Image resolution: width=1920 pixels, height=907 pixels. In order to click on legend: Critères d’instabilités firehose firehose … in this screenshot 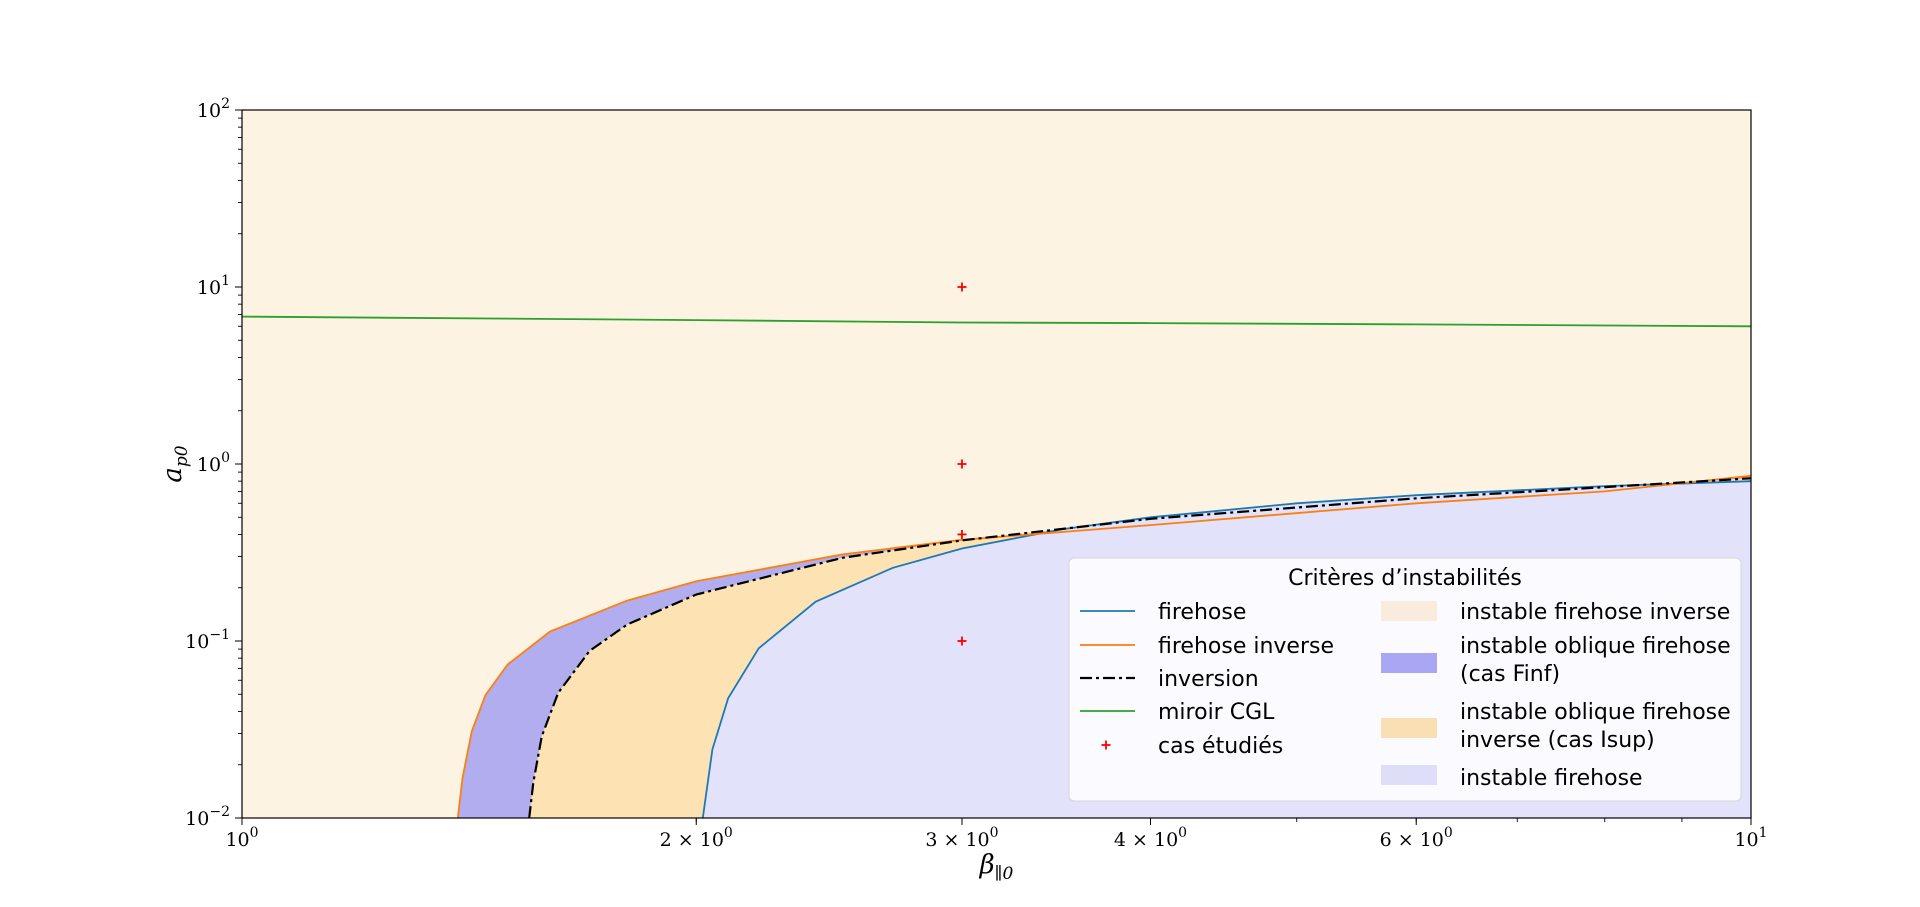, I will do `click(1405, 679)`.